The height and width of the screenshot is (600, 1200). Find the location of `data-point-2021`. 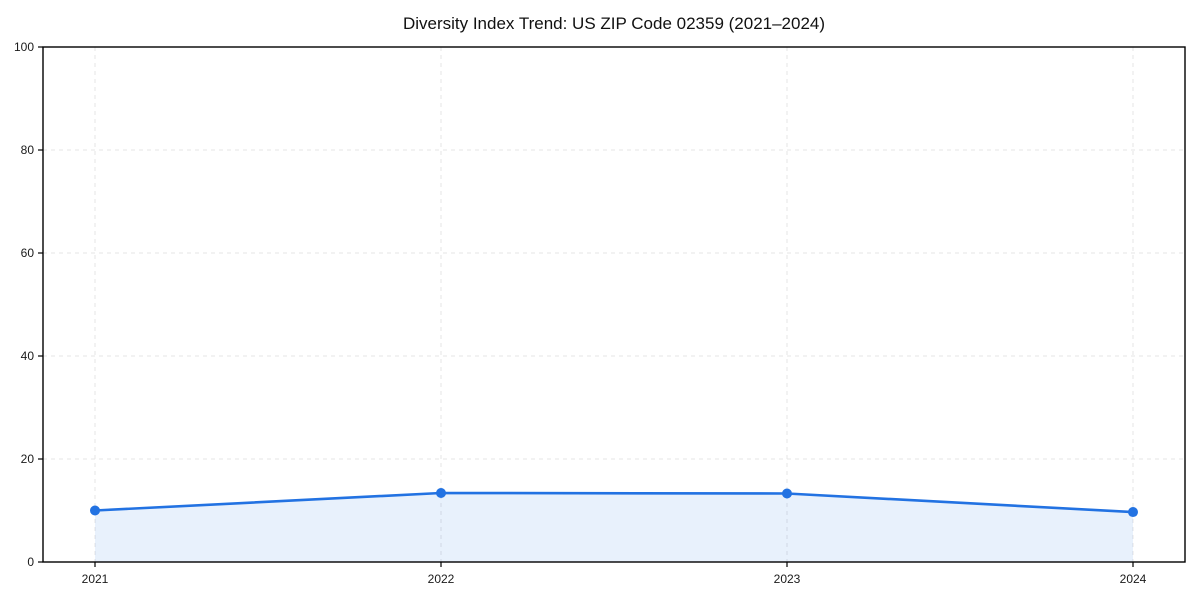

data-point-2021 is located at coordinates (95, 510).